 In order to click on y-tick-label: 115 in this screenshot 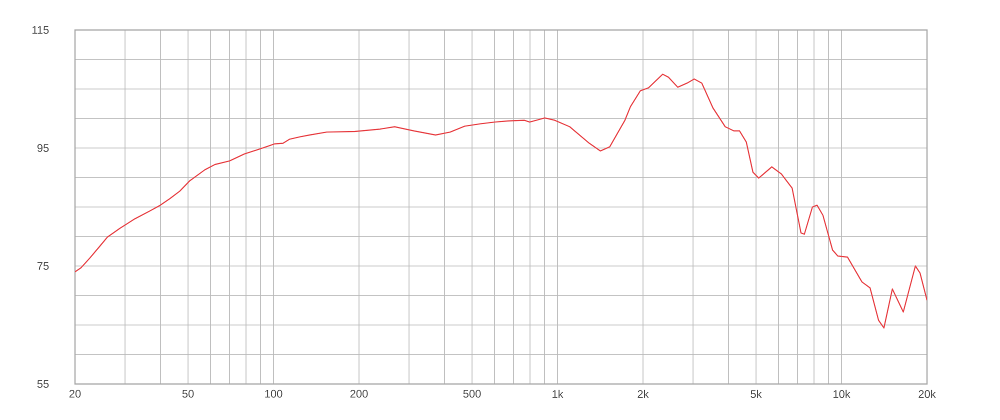, I will do `click(40, 30)`.